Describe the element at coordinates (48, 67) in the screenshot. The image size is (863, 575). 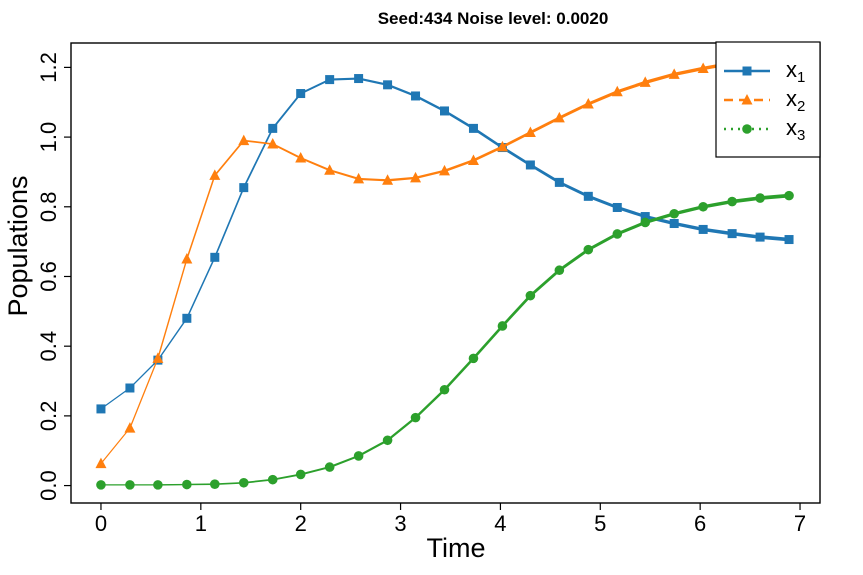
I see `y-tick-label: 1.2` at that location.